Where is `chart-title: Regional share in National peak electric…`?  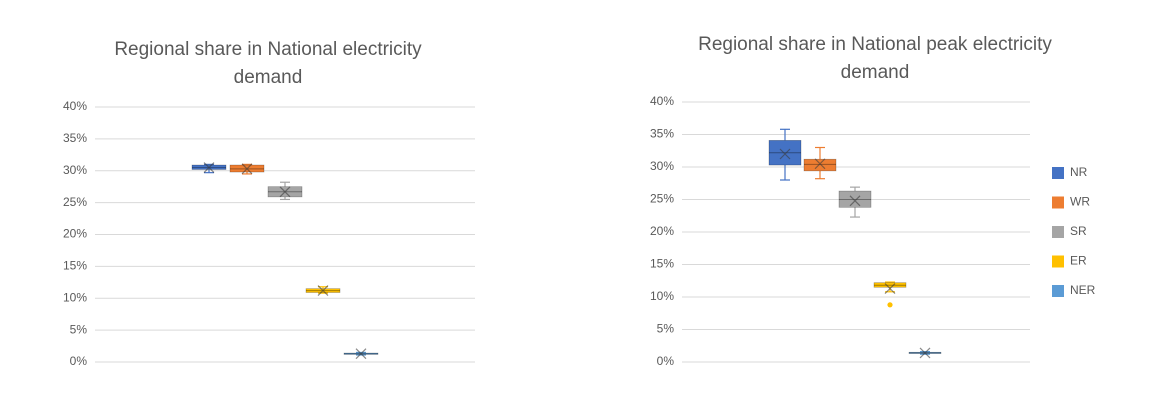
chart-title: Regional share in National peak electric… is located at coordinates (875, 58).